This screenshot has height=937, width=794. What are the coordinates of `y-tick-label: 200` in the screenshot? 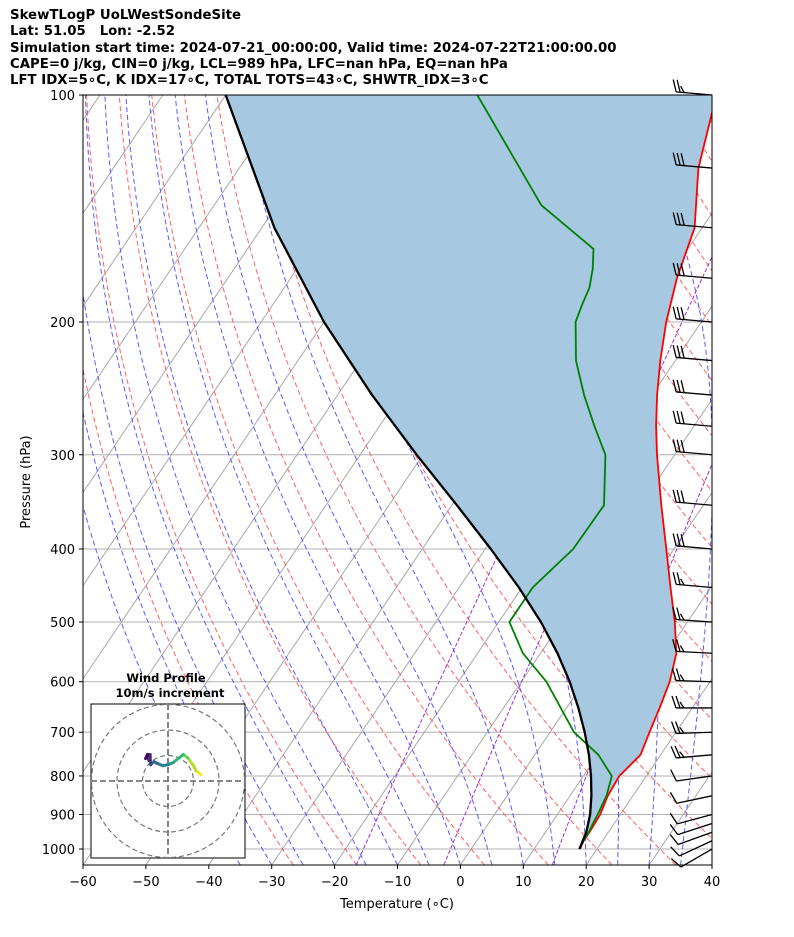 It's located at (62, 323).